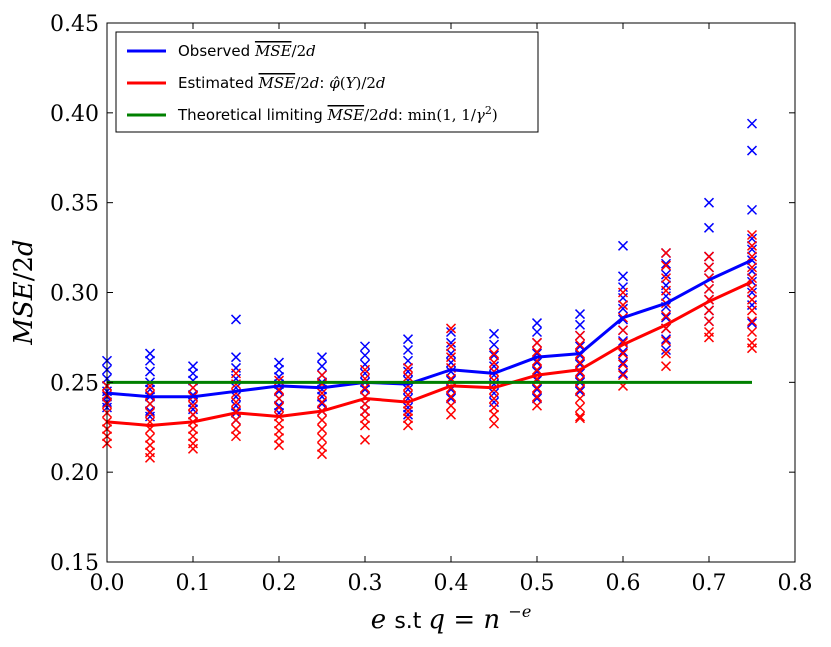  What do you see at coordinates (451, 618) in the screenshot?
I see `x-axis-label: e s.t q = n −e` at bounding box center [451, 618].